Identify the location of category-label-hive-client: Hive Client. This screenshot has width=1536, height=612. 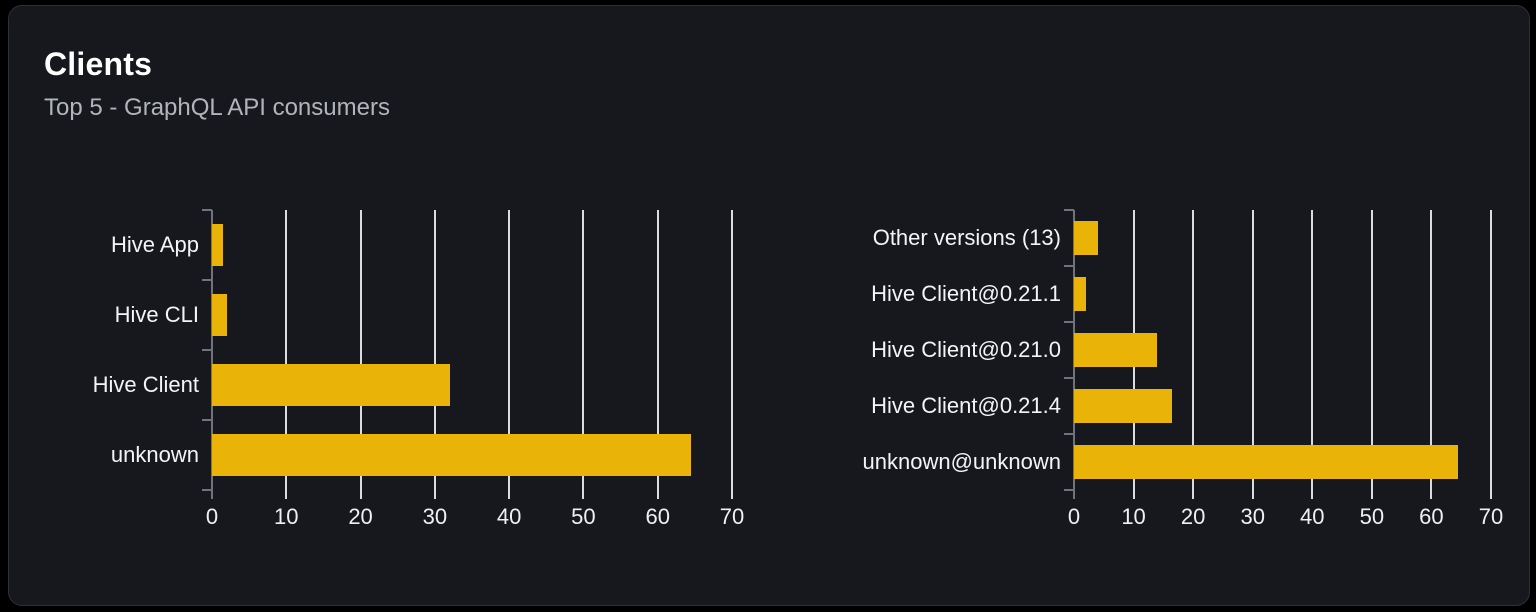
(145, 384).